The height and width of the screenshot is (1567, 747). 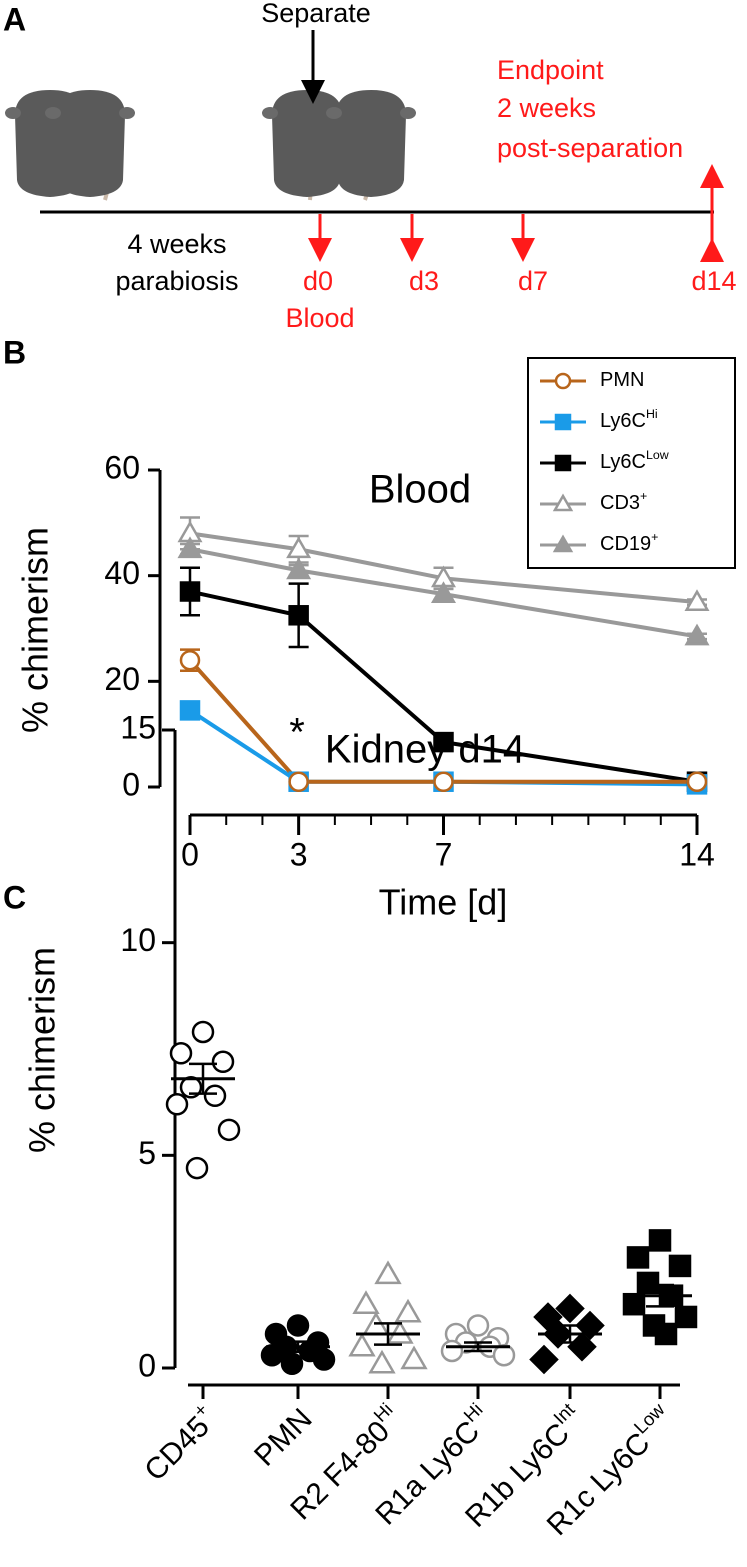 I want to click on annotation: *, so click(x=297, y=733).